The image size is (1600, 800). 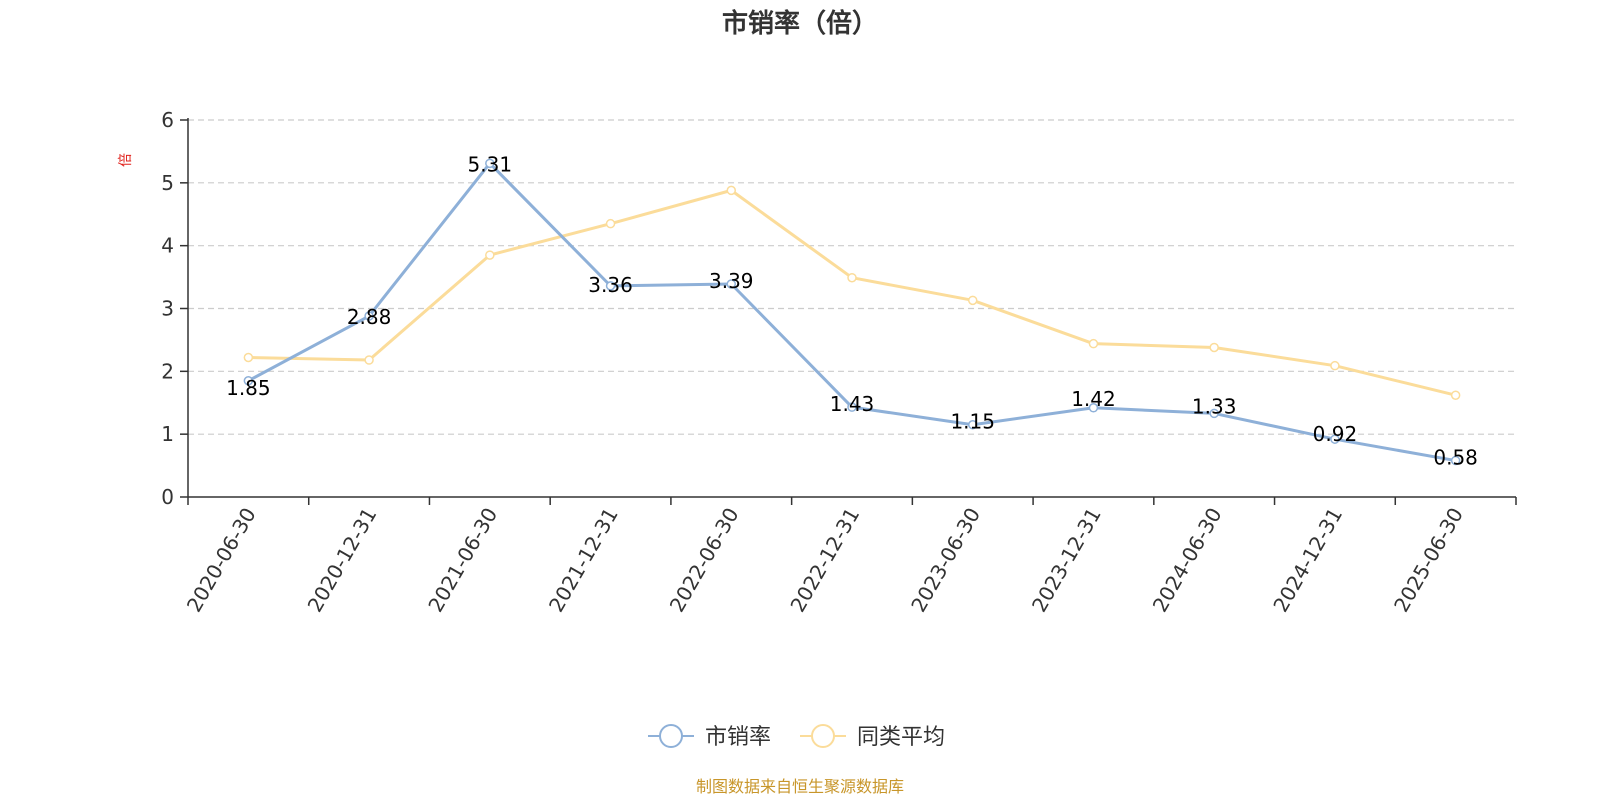 I want to click on x-tick-label-2022-06-30: 2022-06-30, so click(x=704, y=560).